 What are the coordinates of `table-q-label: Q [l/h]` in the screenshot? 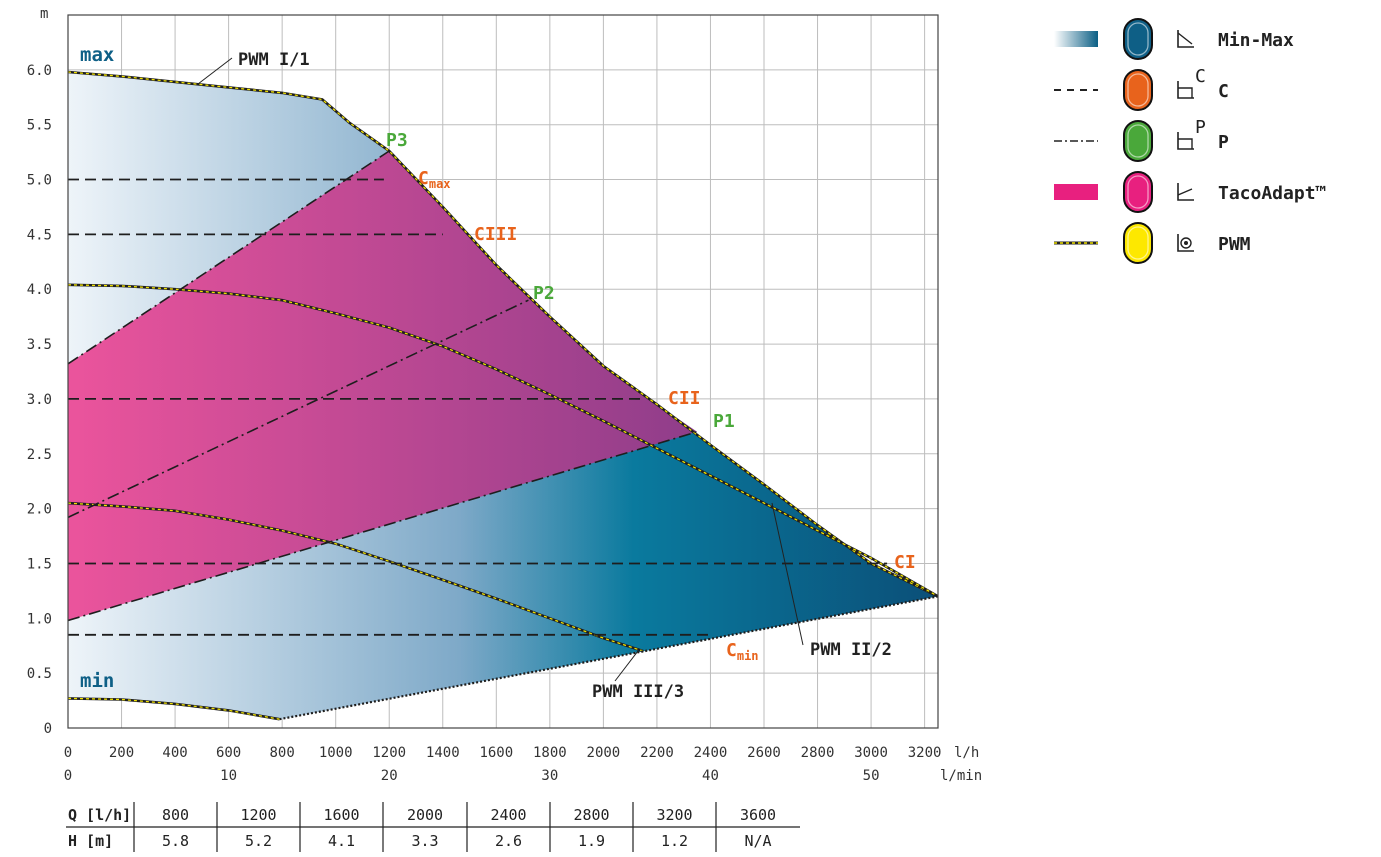 It's located at (99, 815).